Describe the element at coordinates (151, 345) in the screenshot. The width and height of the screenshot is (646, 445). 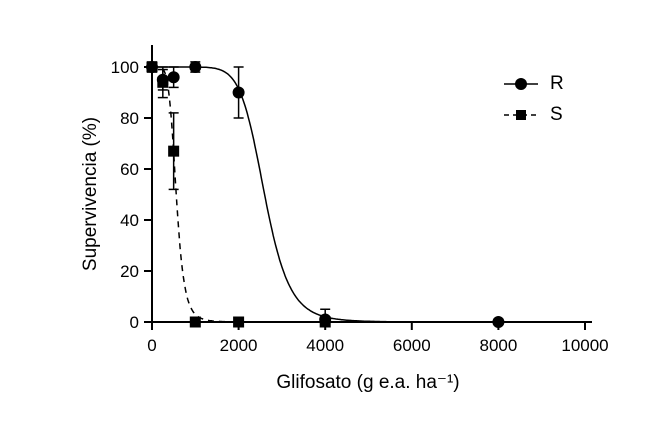
I see `x-tick-label: 0` at that location.